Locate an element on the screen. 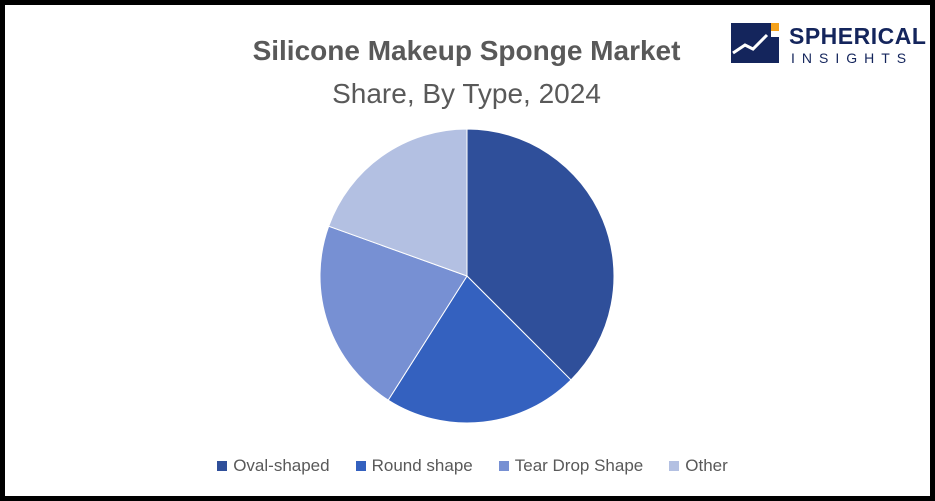 This screenshot has width=935, height=501. legend-item: Oval-shaped is located at coordinates (273, 466).